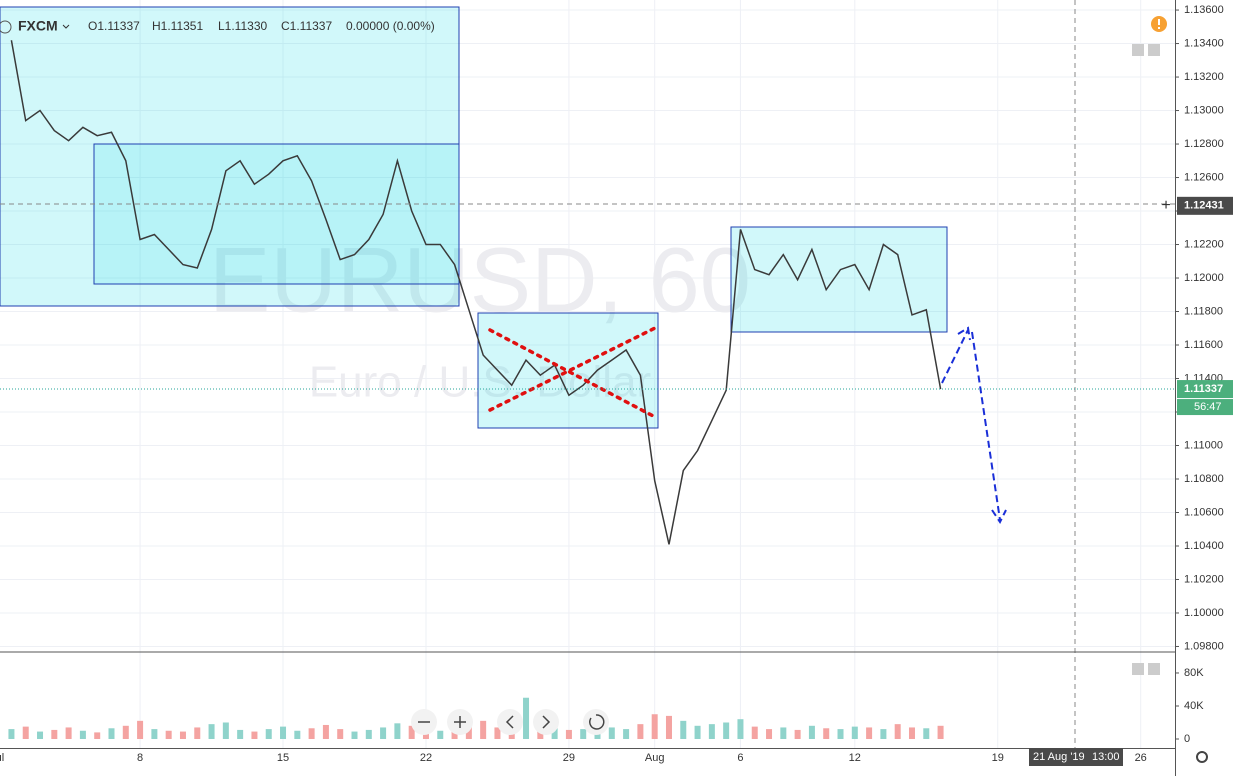  I want to click on x-tick-label: 26, so click(1141, 758).